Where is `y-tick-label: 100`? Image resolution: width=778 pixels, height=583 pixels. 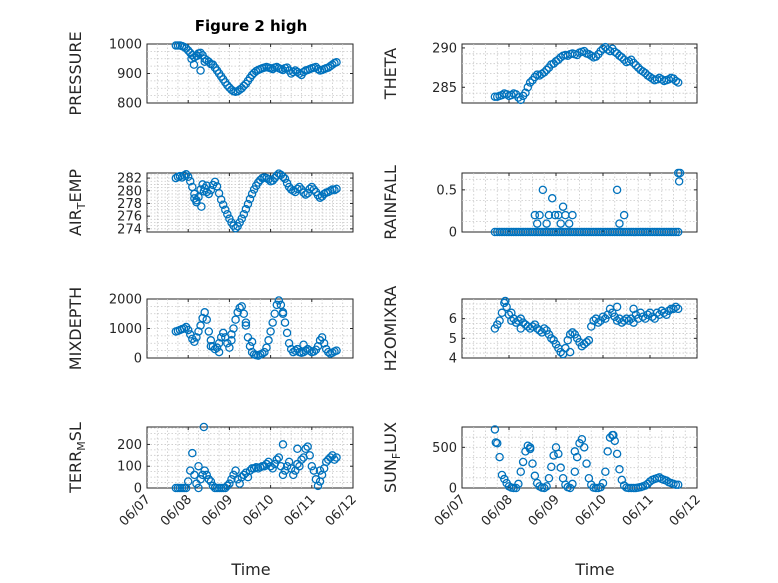
y-tick-label: 100 is located at coordinates (129, 467).